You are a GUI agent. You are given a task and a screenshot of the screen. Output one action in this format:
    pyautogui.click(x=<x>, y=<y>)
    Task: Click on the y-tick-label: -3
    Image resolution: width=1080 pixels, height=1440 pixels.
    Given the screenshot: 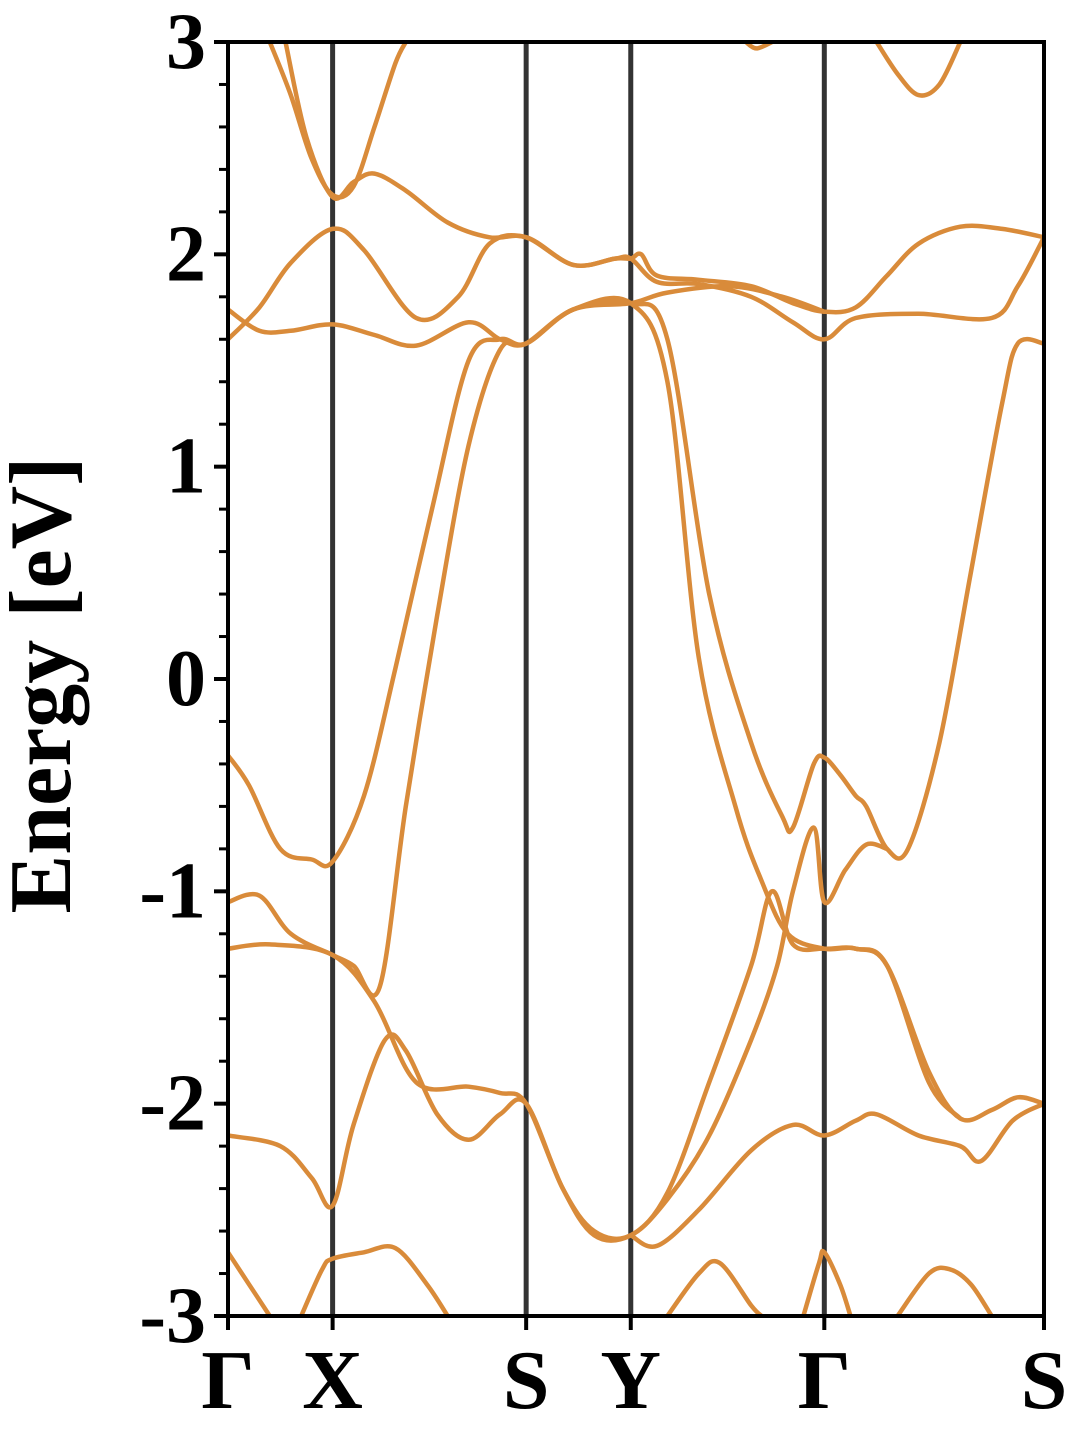 What is the action you would take?
    pyautogui.click(x=172, y=1316)
    